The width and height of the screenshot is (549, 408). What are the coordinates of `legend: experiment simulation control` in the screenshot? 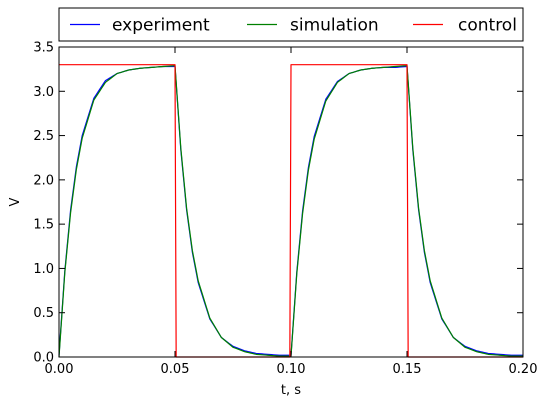 It's located at (291, 24).